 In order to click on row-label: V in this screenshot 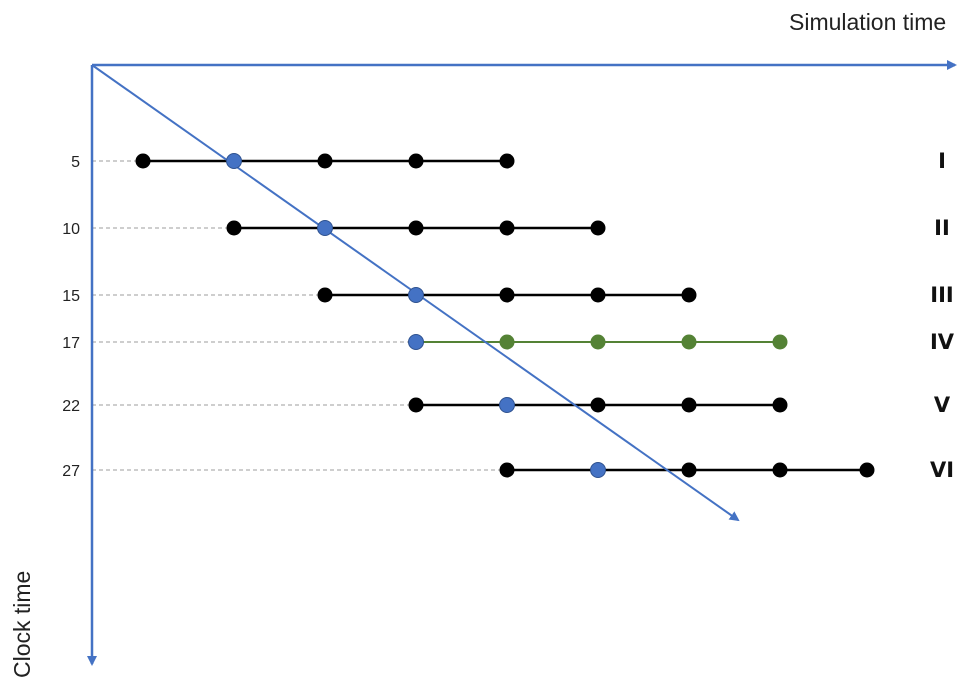, I will do `click(942, 405)`.